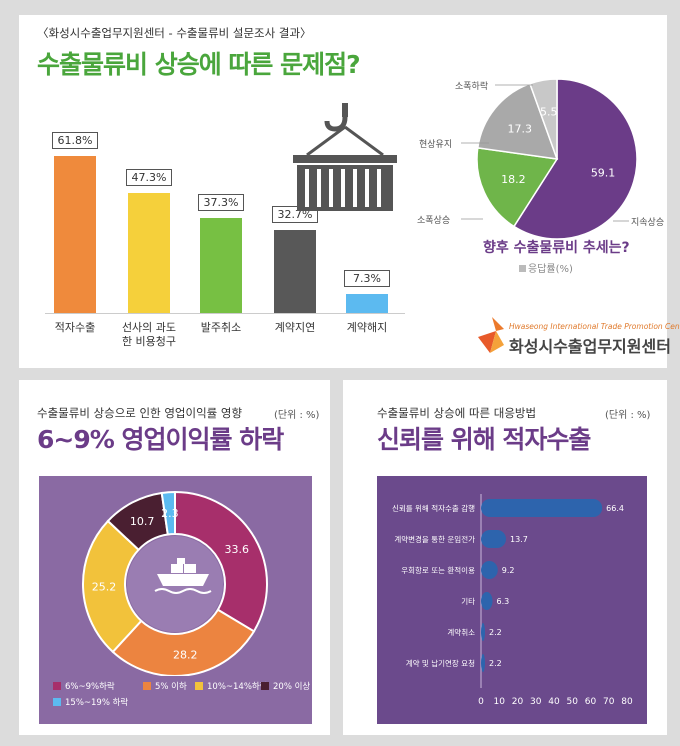  What do you see at coordinates (481, 702) in the screenshot?
I see `x-tick-label: 0` at bounding box center [481, 702].